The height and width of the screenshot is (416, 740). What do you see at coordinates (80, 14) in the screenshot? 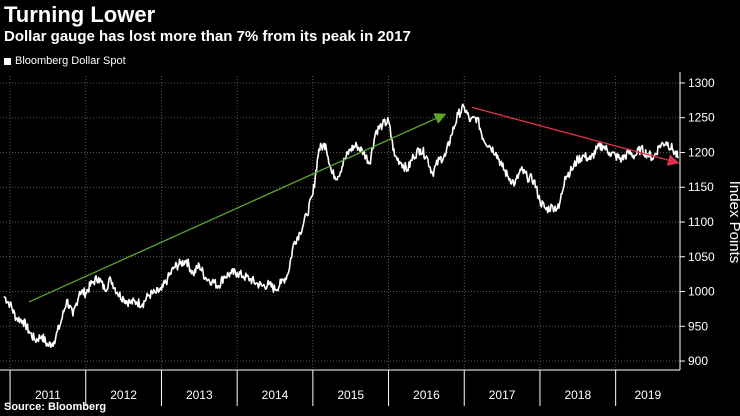
I see `chart-title: Turning Lower` at bounding box center [80, 14].